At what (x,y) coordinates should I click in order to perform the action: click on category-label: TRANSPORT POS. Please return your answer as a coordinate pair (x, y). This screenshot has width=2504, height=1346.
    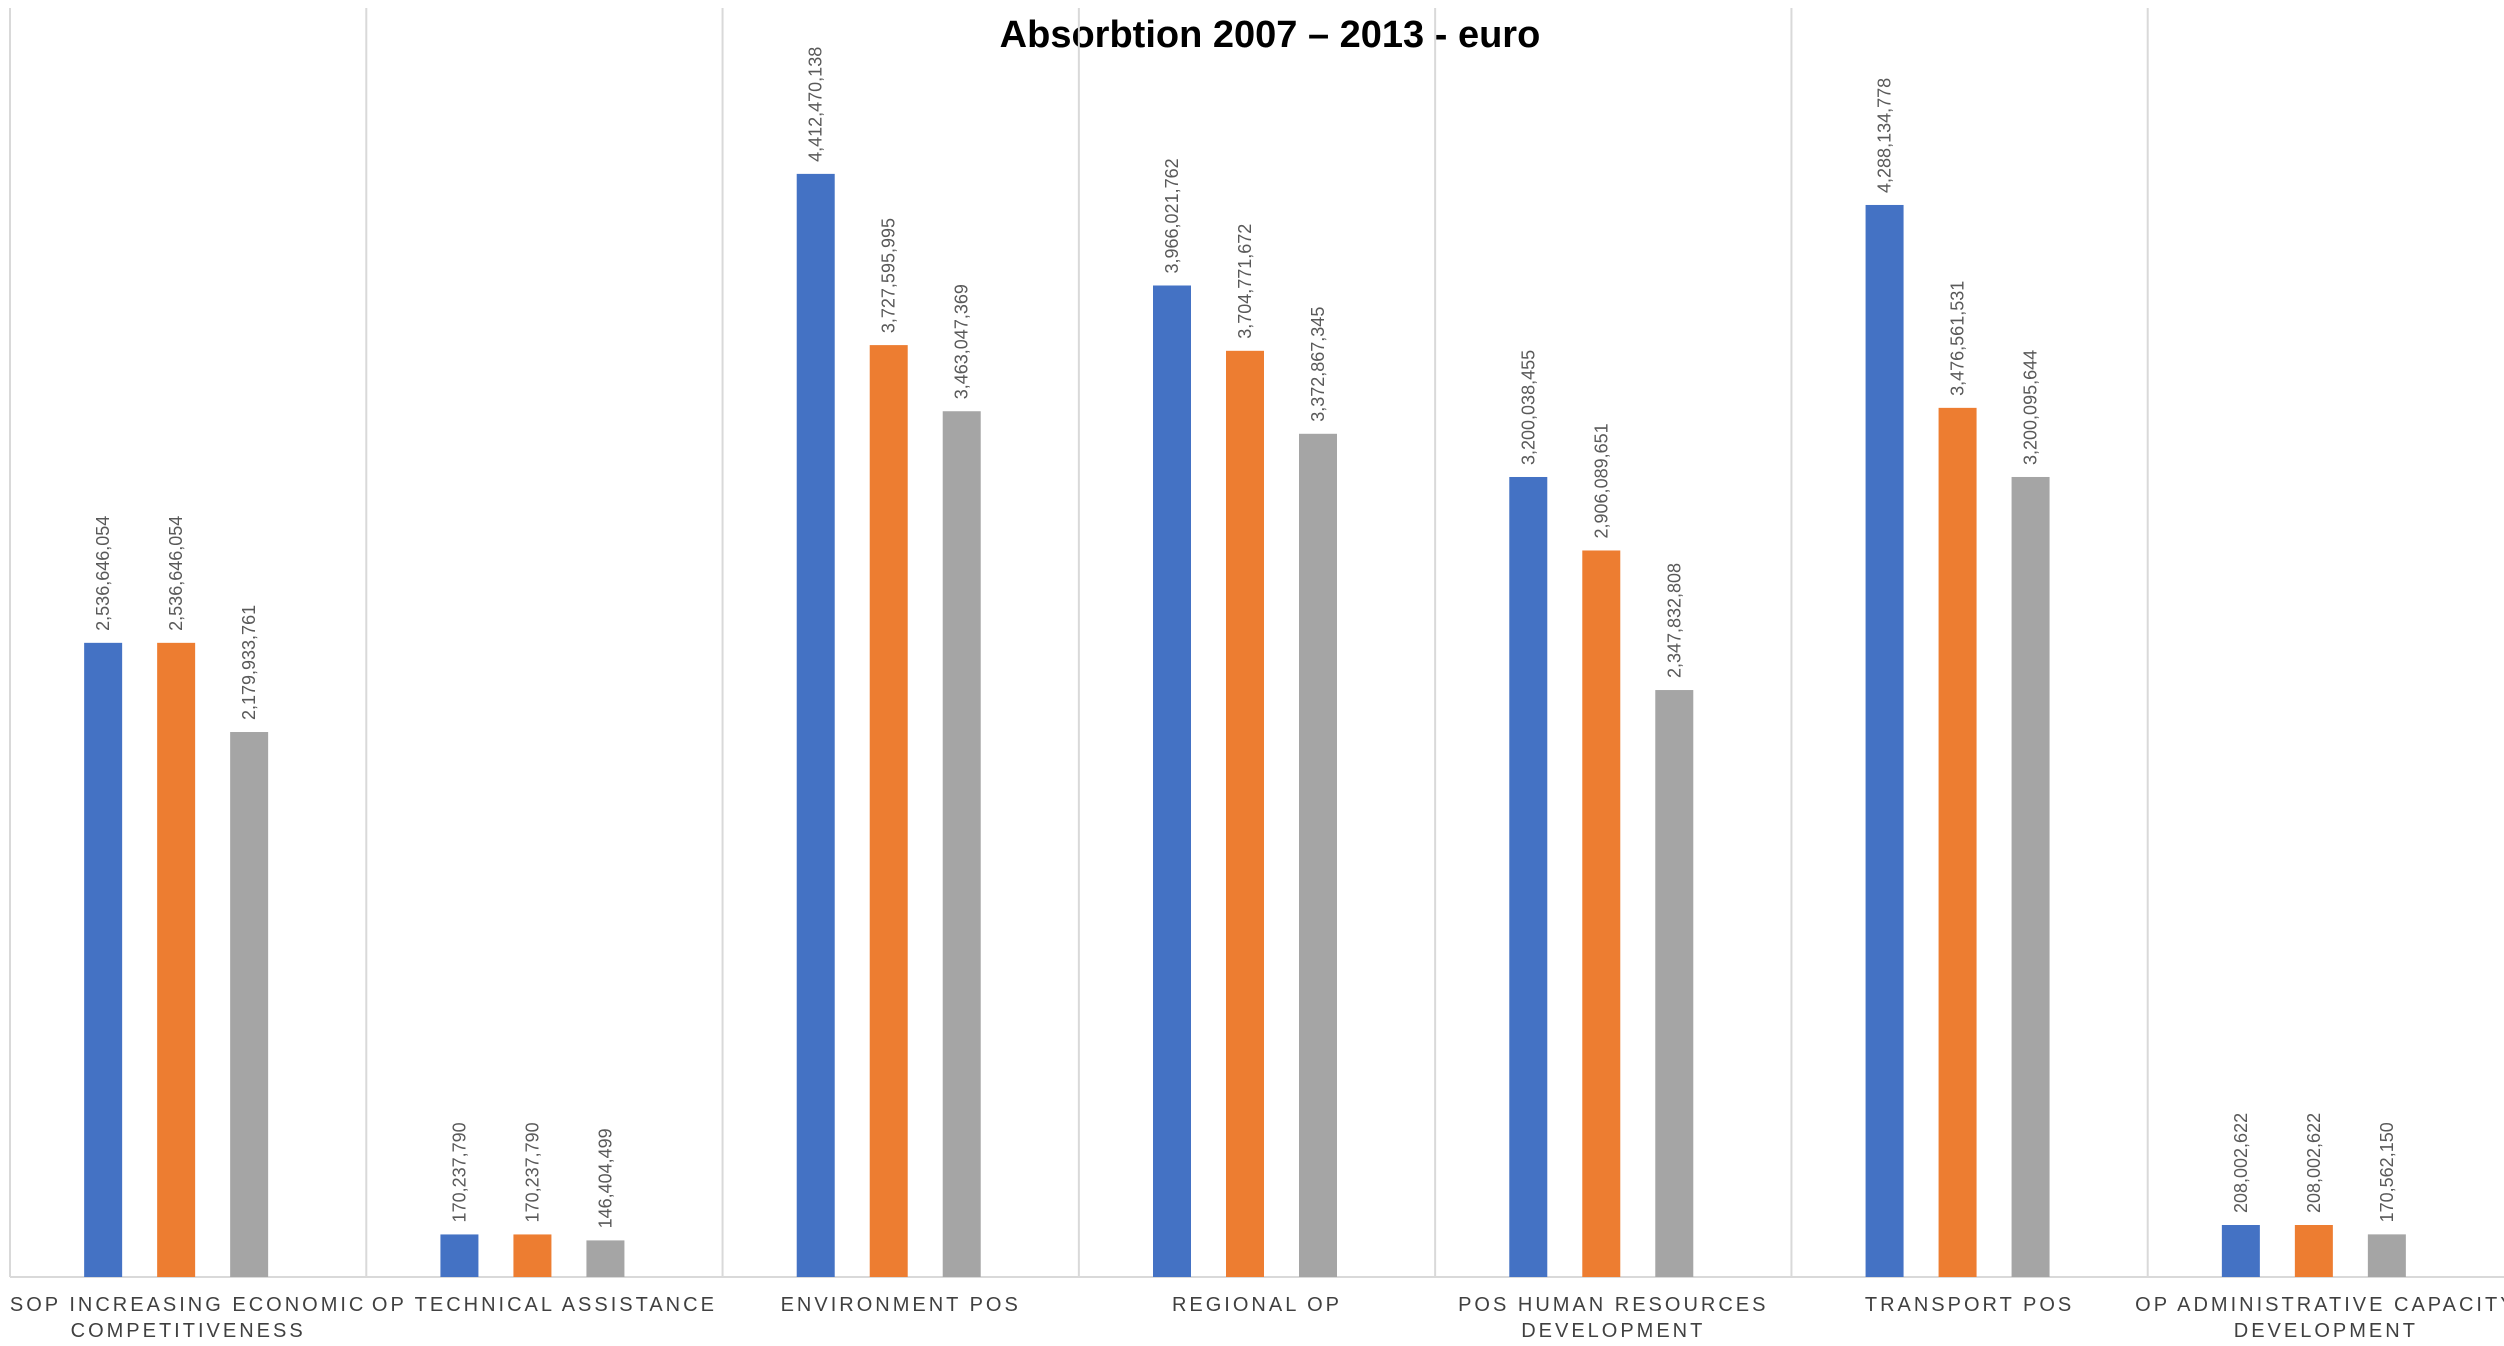
    Looking at the image, I should click on (1969, 1305).